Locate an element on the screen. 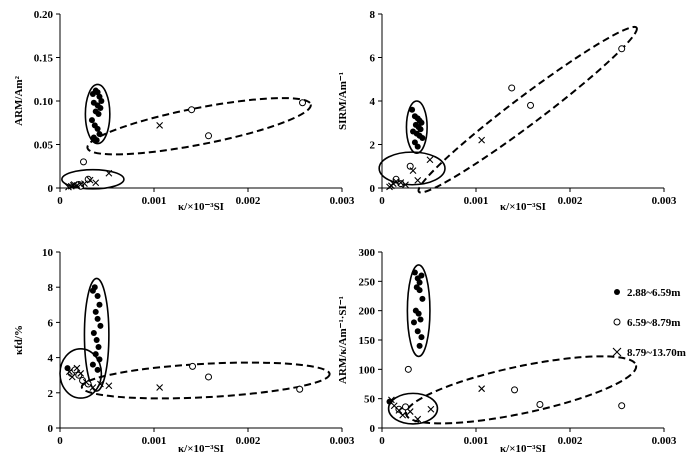 This screenshot has height=473, width=700. y-tick-label: 200 is located at coordinates (367, 312).